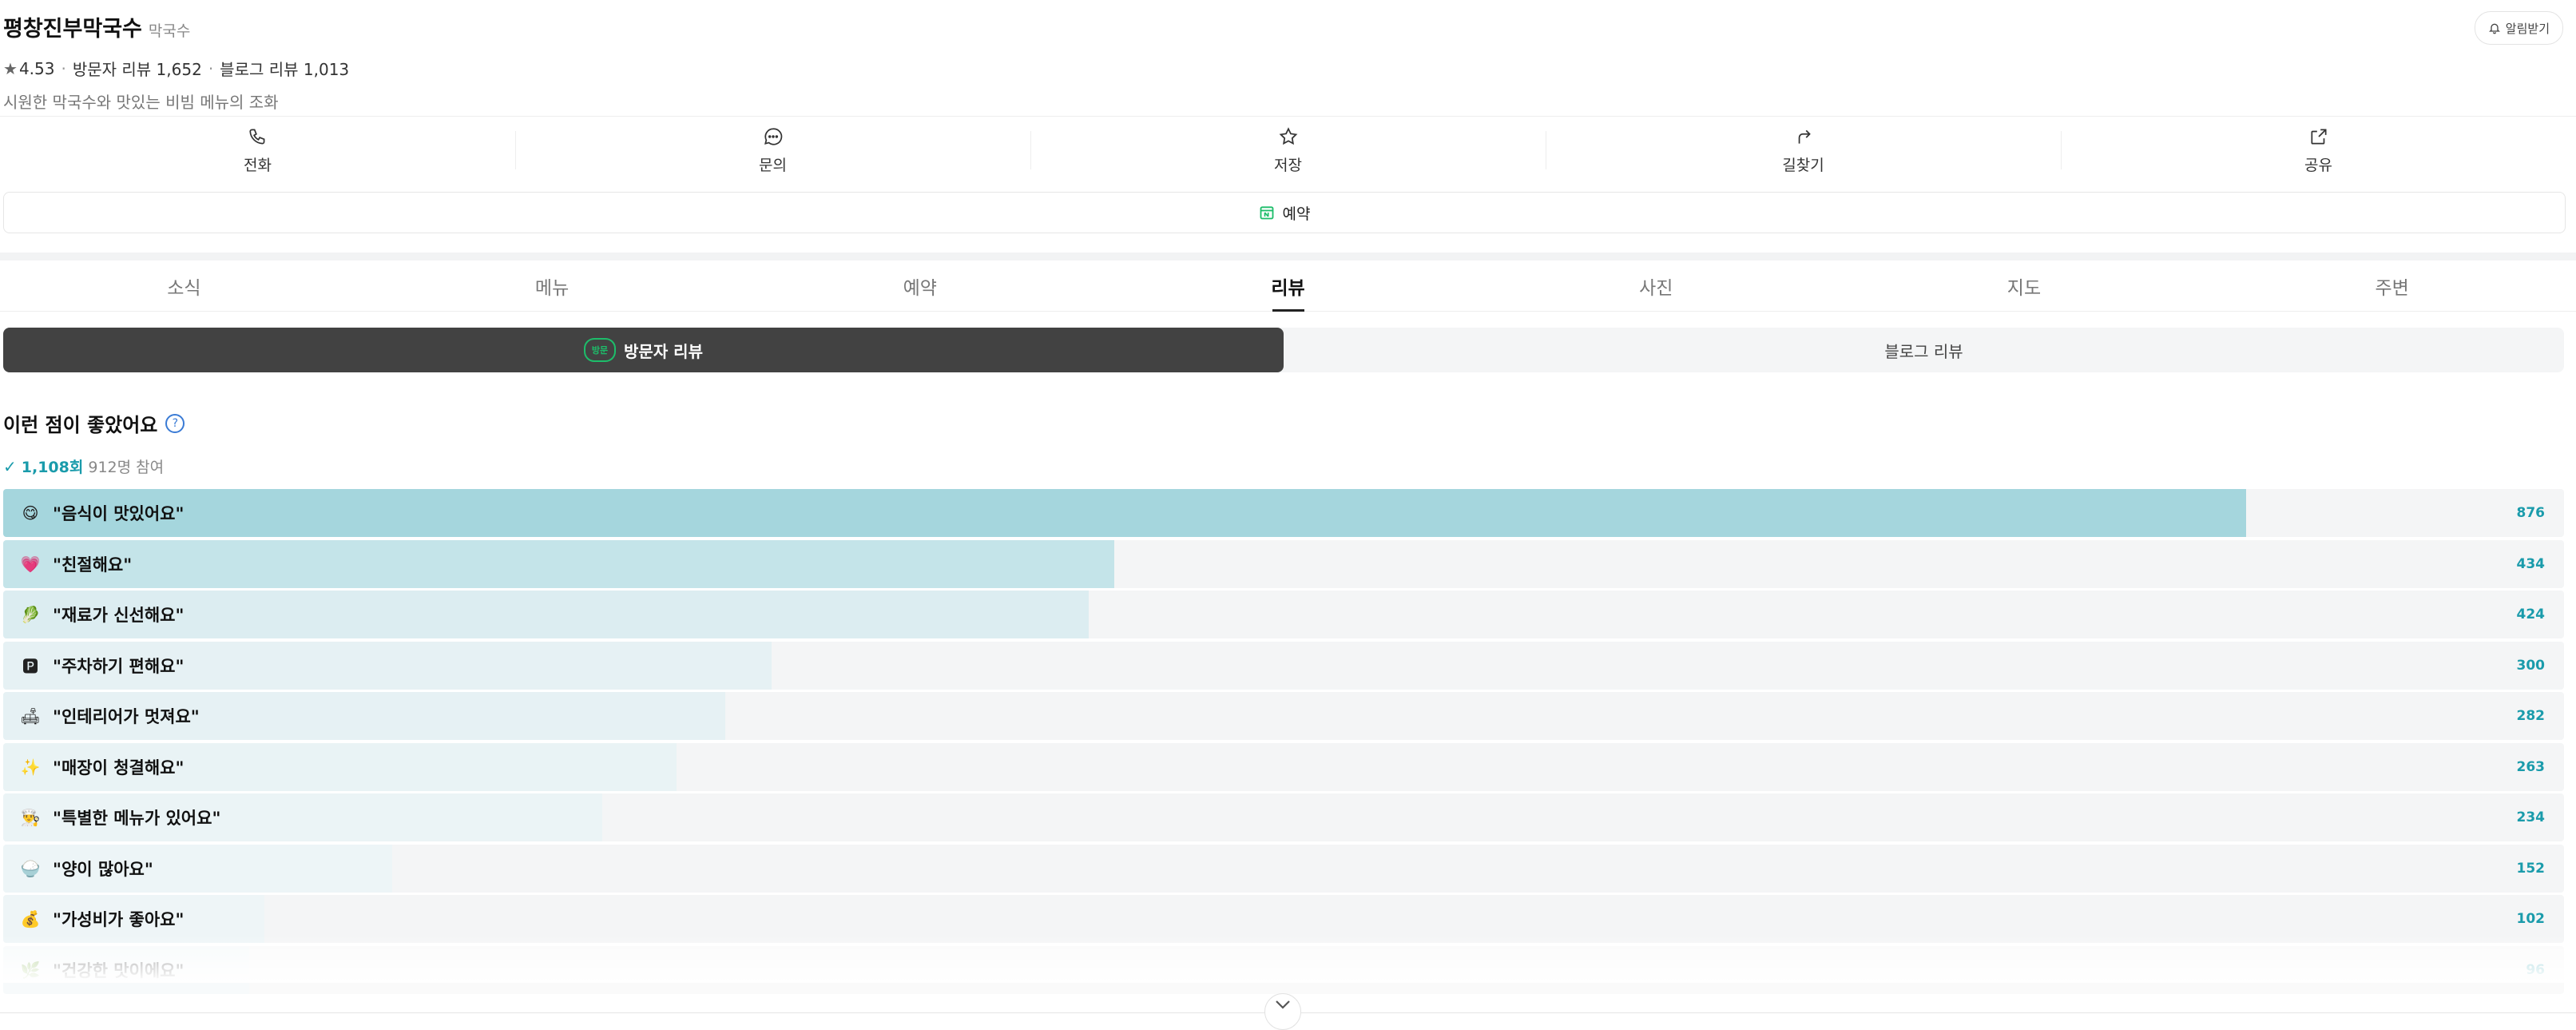 The height and width of the screenshot is (1030, 2576). What do you see at coordinates (257, 150) in the screenshot?
I see `call-button: 전화` at bounding box center [257, 150].